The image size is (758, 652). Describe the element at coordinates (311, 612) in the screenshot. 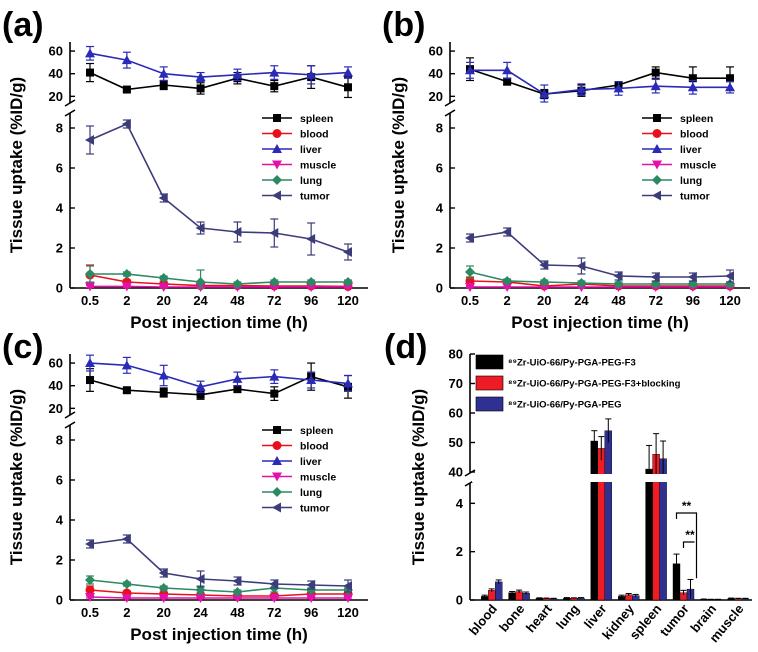

I see `x-tick-label: 96` at that location.